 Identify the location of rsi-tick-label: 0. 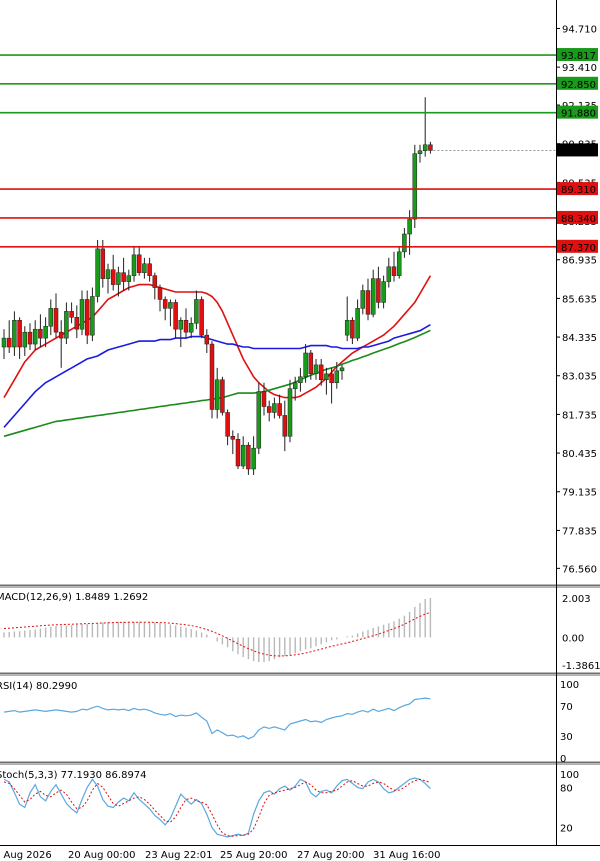
(563, 759).